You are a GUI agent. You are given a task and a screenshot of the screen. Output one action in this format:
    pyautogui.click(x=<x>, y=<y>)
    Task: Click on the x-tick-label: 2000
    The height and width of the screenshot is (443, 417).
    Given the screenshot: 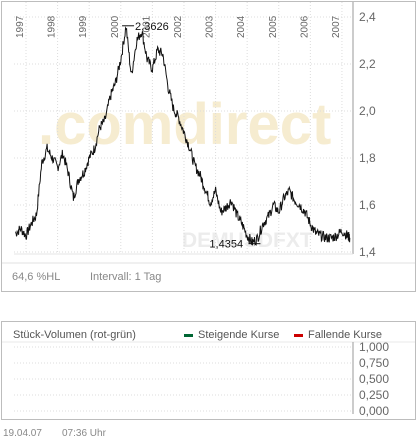 What is the action you would take?
    pyautogui.click(x=115, y=26)
    